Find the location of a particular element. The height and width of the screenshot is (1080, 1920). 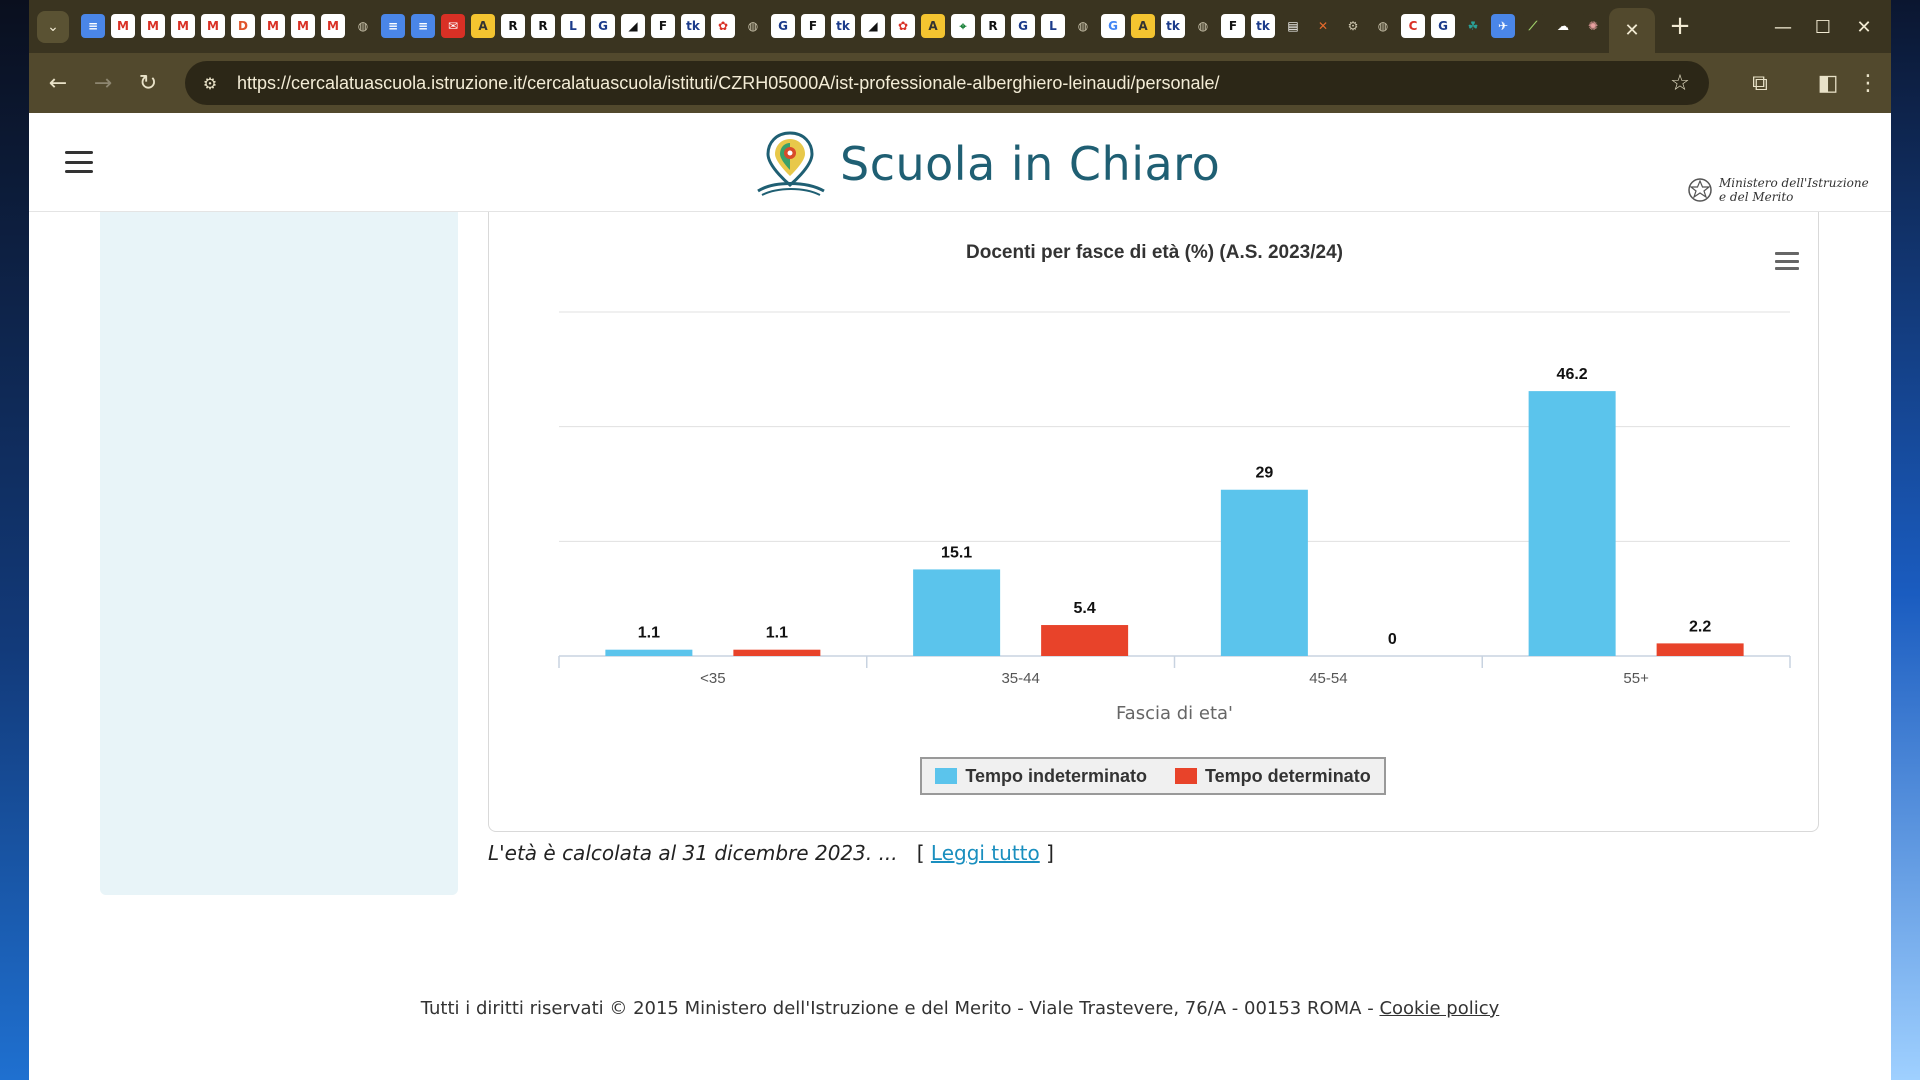

pinned-tab-favicon-icon: ✕ is located at coordinates (1323, 26).